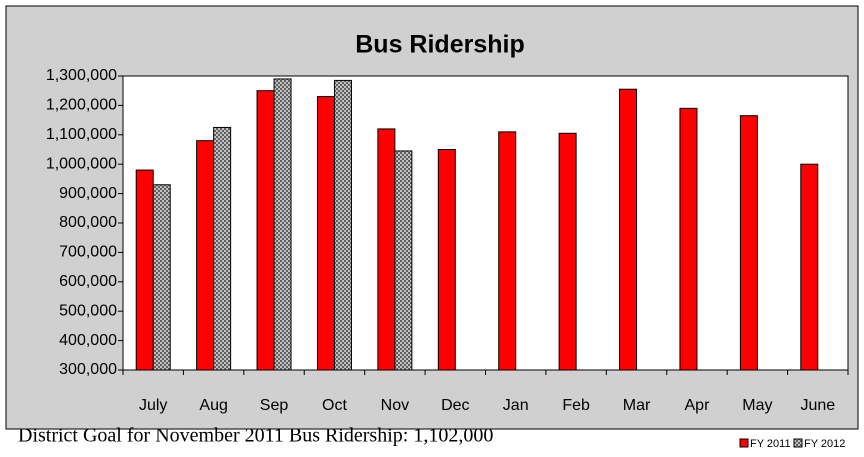  I want to click on y-tick-label: 900,000, so click(88, 193).